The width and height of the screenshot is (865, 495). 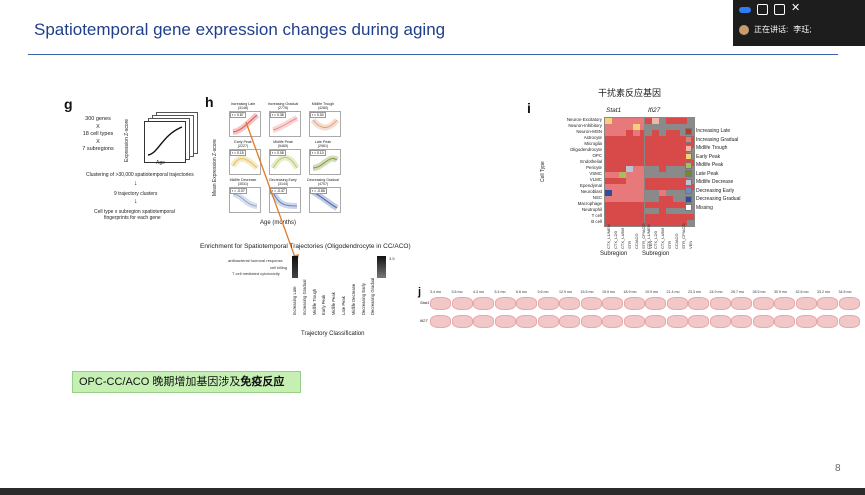 What do you see at coordinates (294, 300) in the screenshot?
I see `trajectory-category-label: Increasing Late` at bounding box center [294, 300].